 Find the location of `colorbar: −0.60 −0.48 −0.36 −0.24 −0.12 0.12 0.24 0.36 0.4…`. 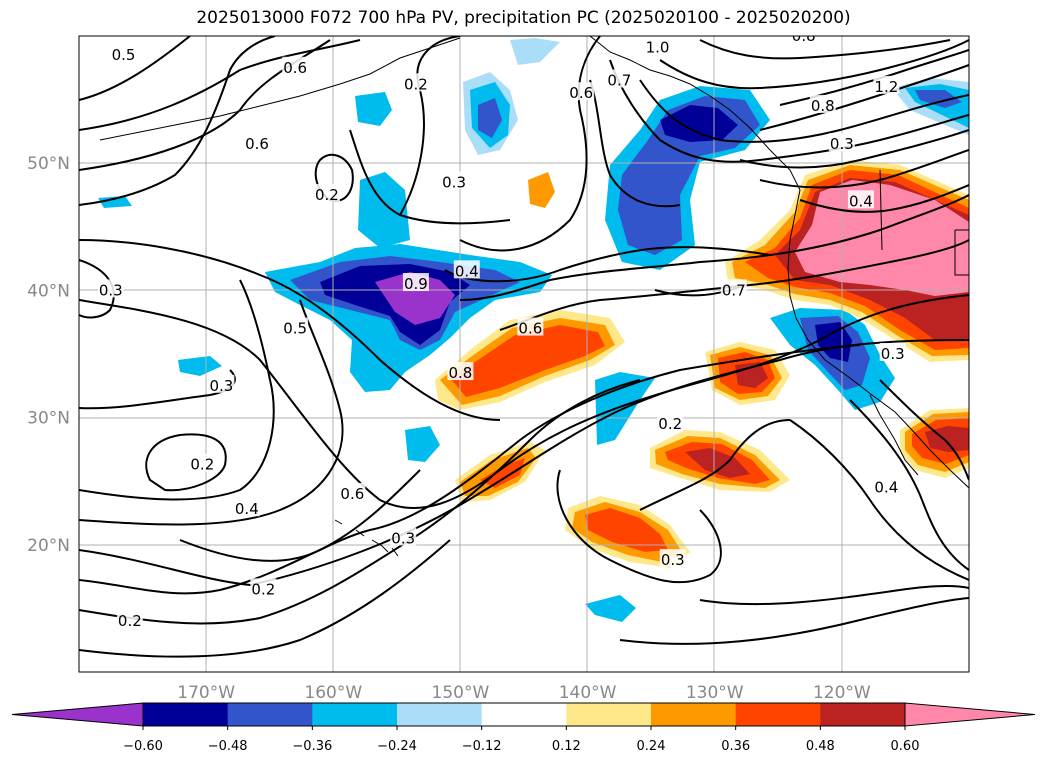

colorbar: −0.60 −0.48 −0.36 −0.24 −0.12 0.12 0.24 0.36 0.4… is located at coordinates (523, 728).